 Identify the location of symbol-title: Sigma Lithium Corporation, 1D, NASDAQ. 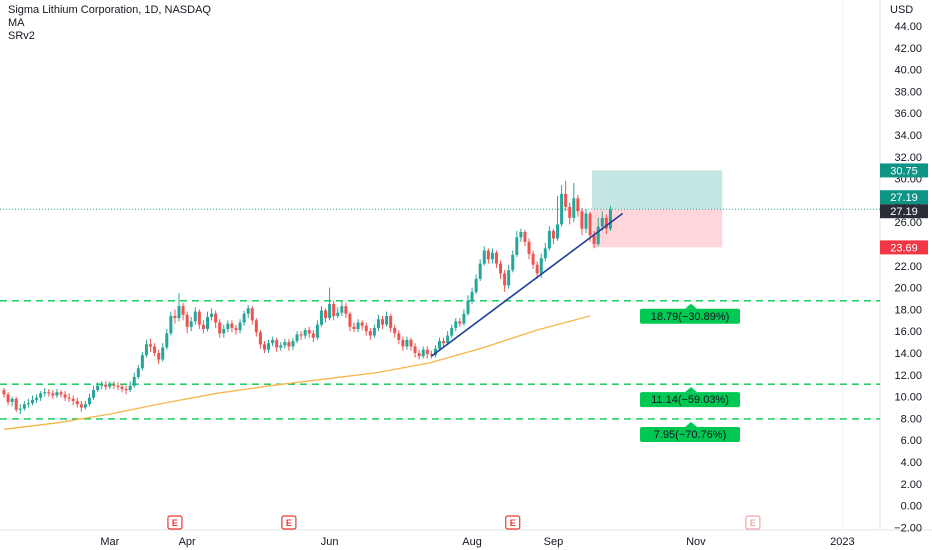
(109, 10).